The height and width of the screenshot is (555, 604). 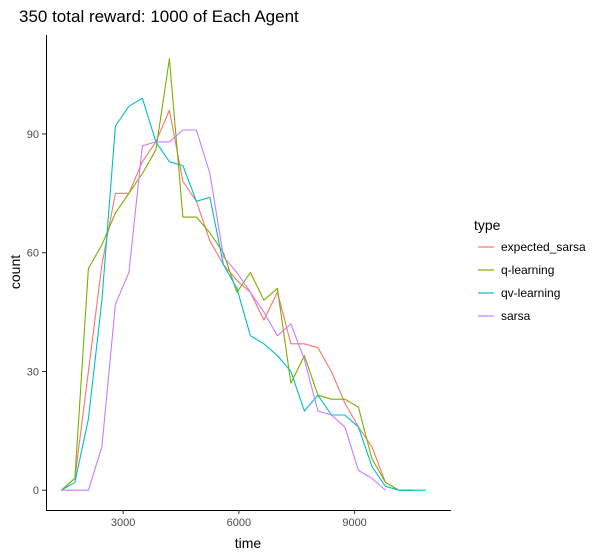 I want to click on x-tick-label: 3000, so click(x=123, y=523).